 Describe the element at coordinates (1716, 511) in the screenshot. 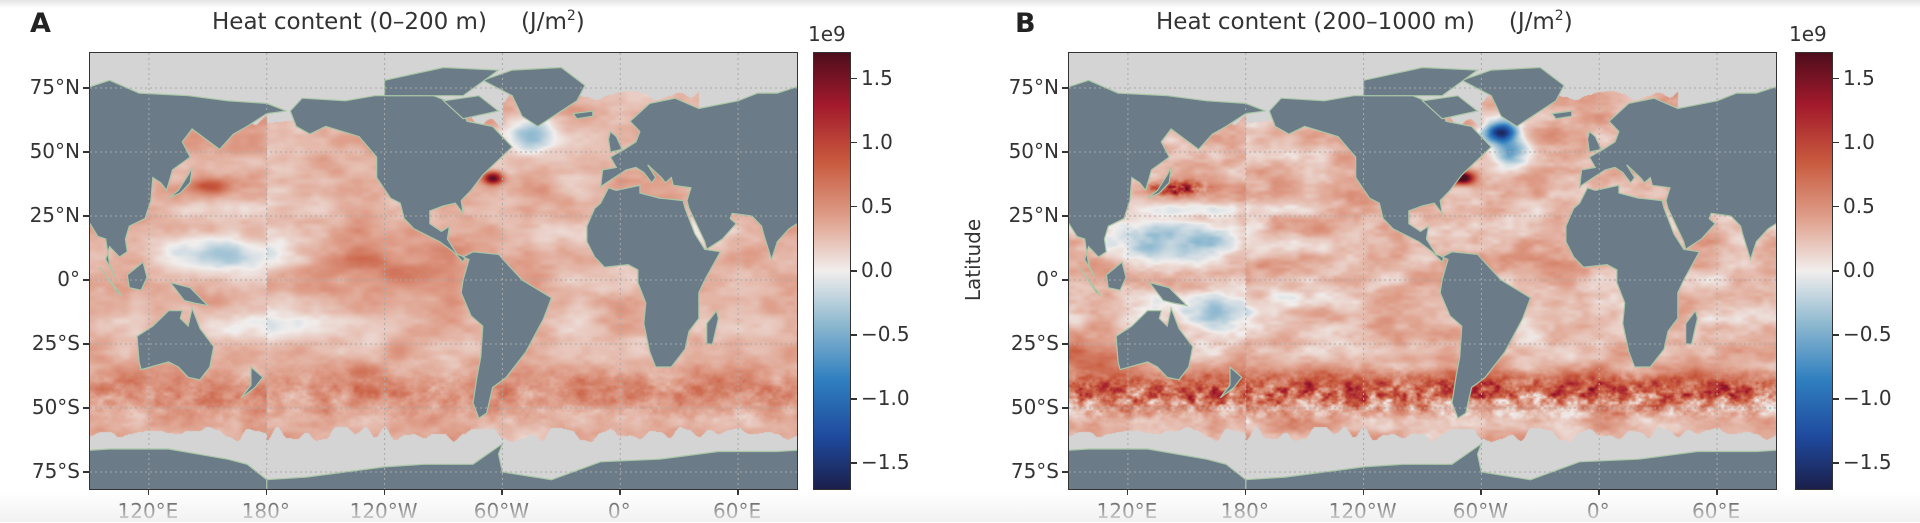

I see `lon-tick-label: 60°E` at that location.